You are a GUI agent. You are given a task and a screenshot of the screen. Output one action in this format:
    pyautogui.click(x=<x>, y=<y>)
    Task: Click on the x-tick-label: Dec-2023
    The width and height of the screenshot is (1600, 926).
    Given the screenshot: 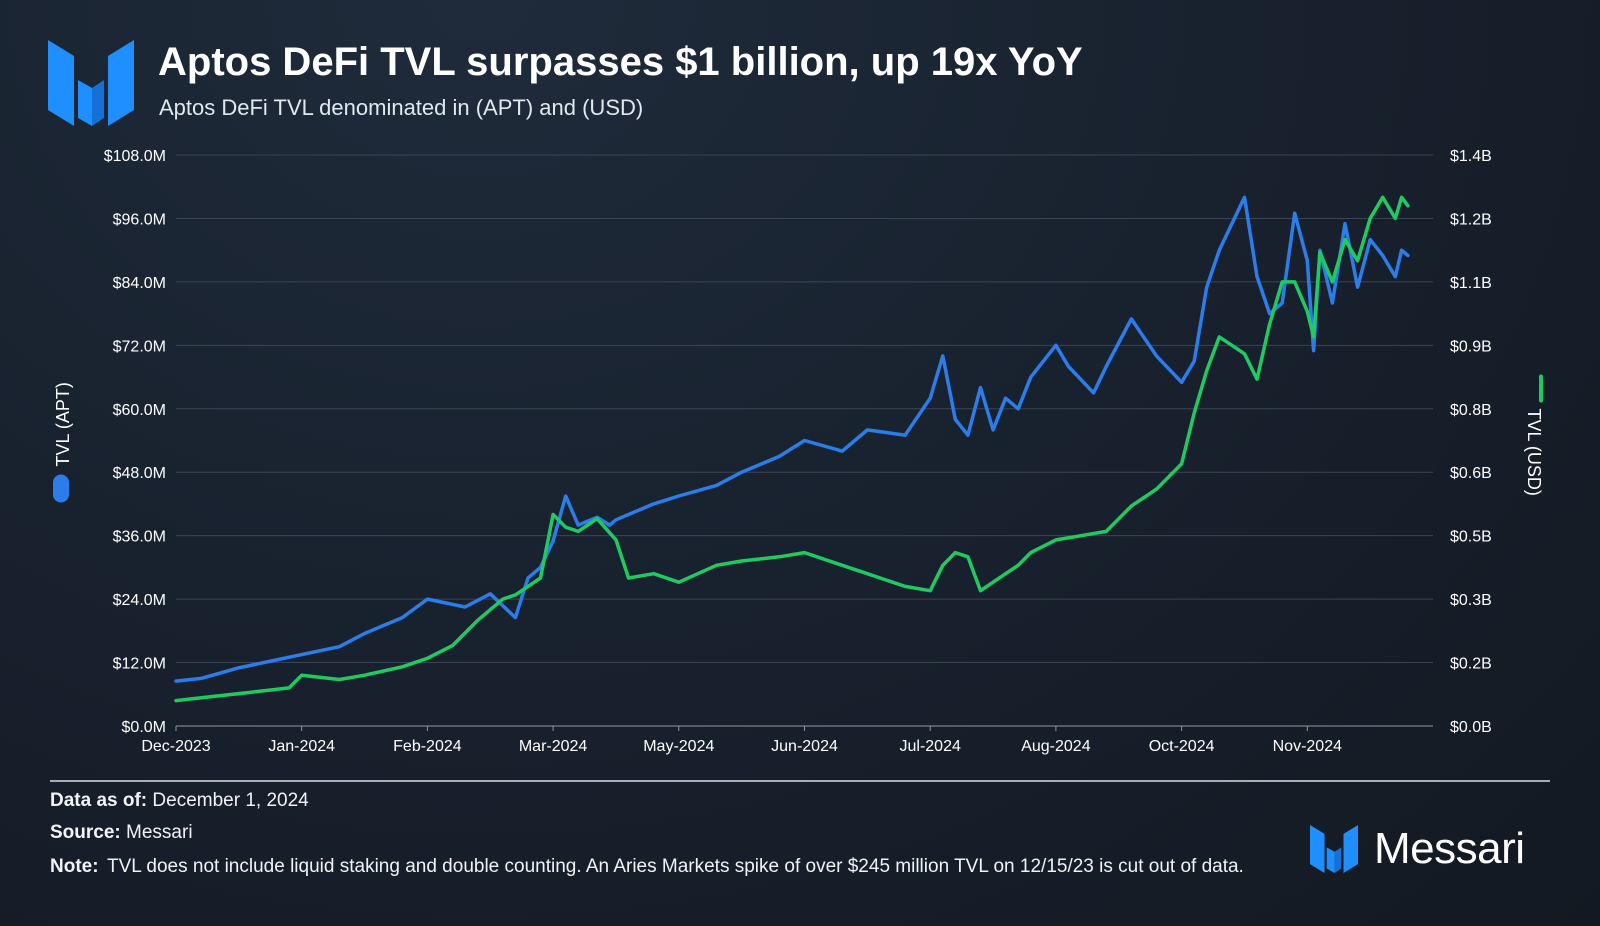 What is the action you would take?
    pyautogui.click(x=175, y=746)
    